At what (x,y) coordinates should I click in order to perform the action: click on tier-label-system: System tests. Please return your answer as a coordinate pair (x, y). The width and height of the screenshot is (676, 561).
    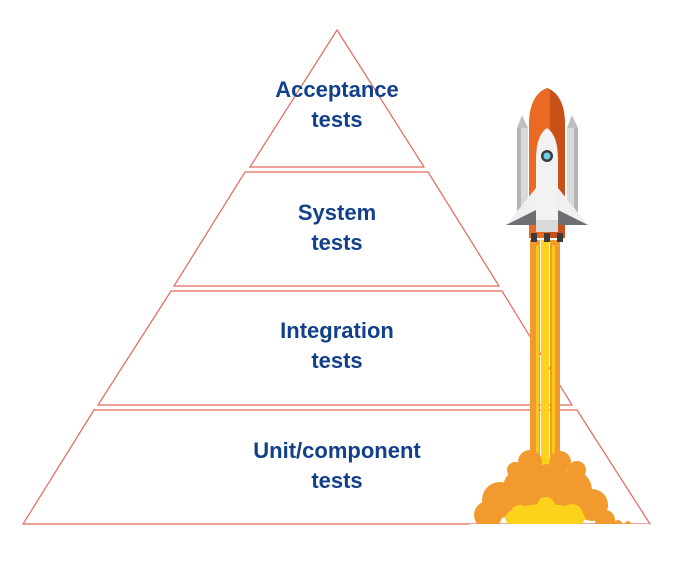
    Looking at the image, I should click on (337, 228).